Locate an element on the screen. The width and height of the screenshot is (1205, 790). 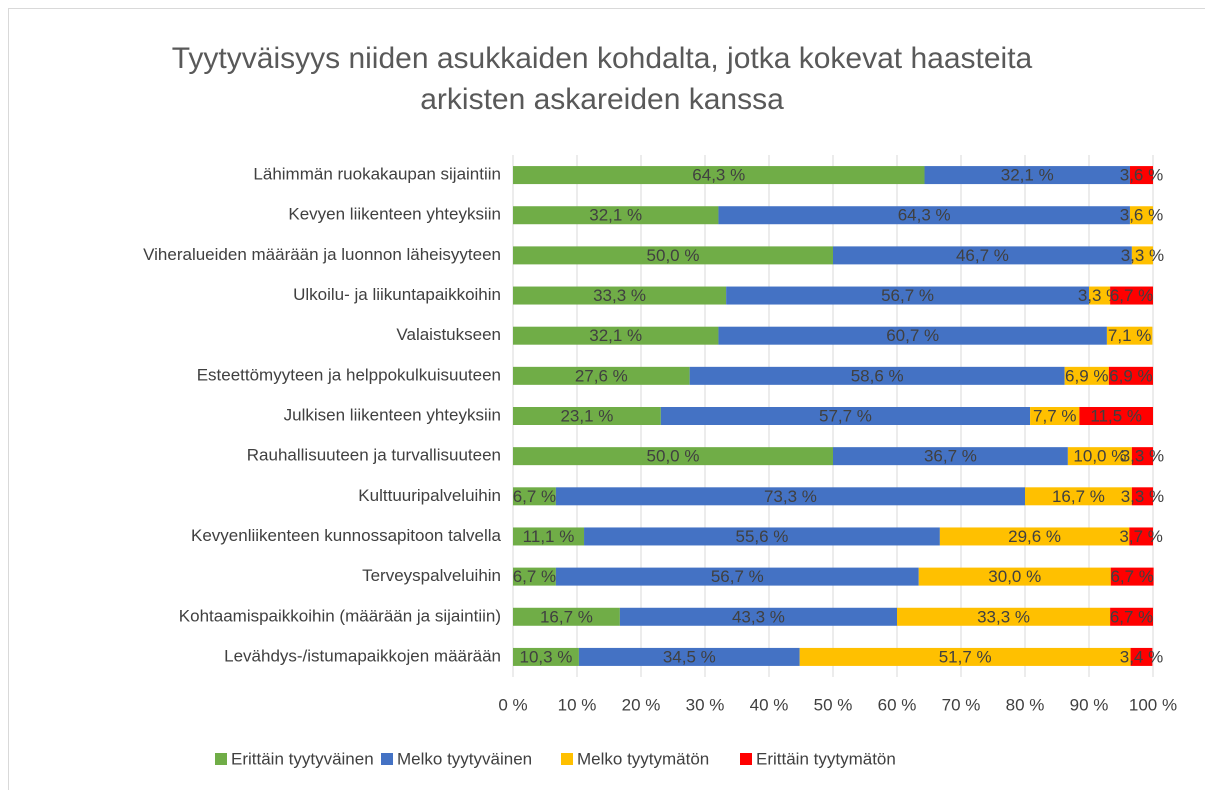
data-label: 23,1 % is located at coordinates (586, 415).